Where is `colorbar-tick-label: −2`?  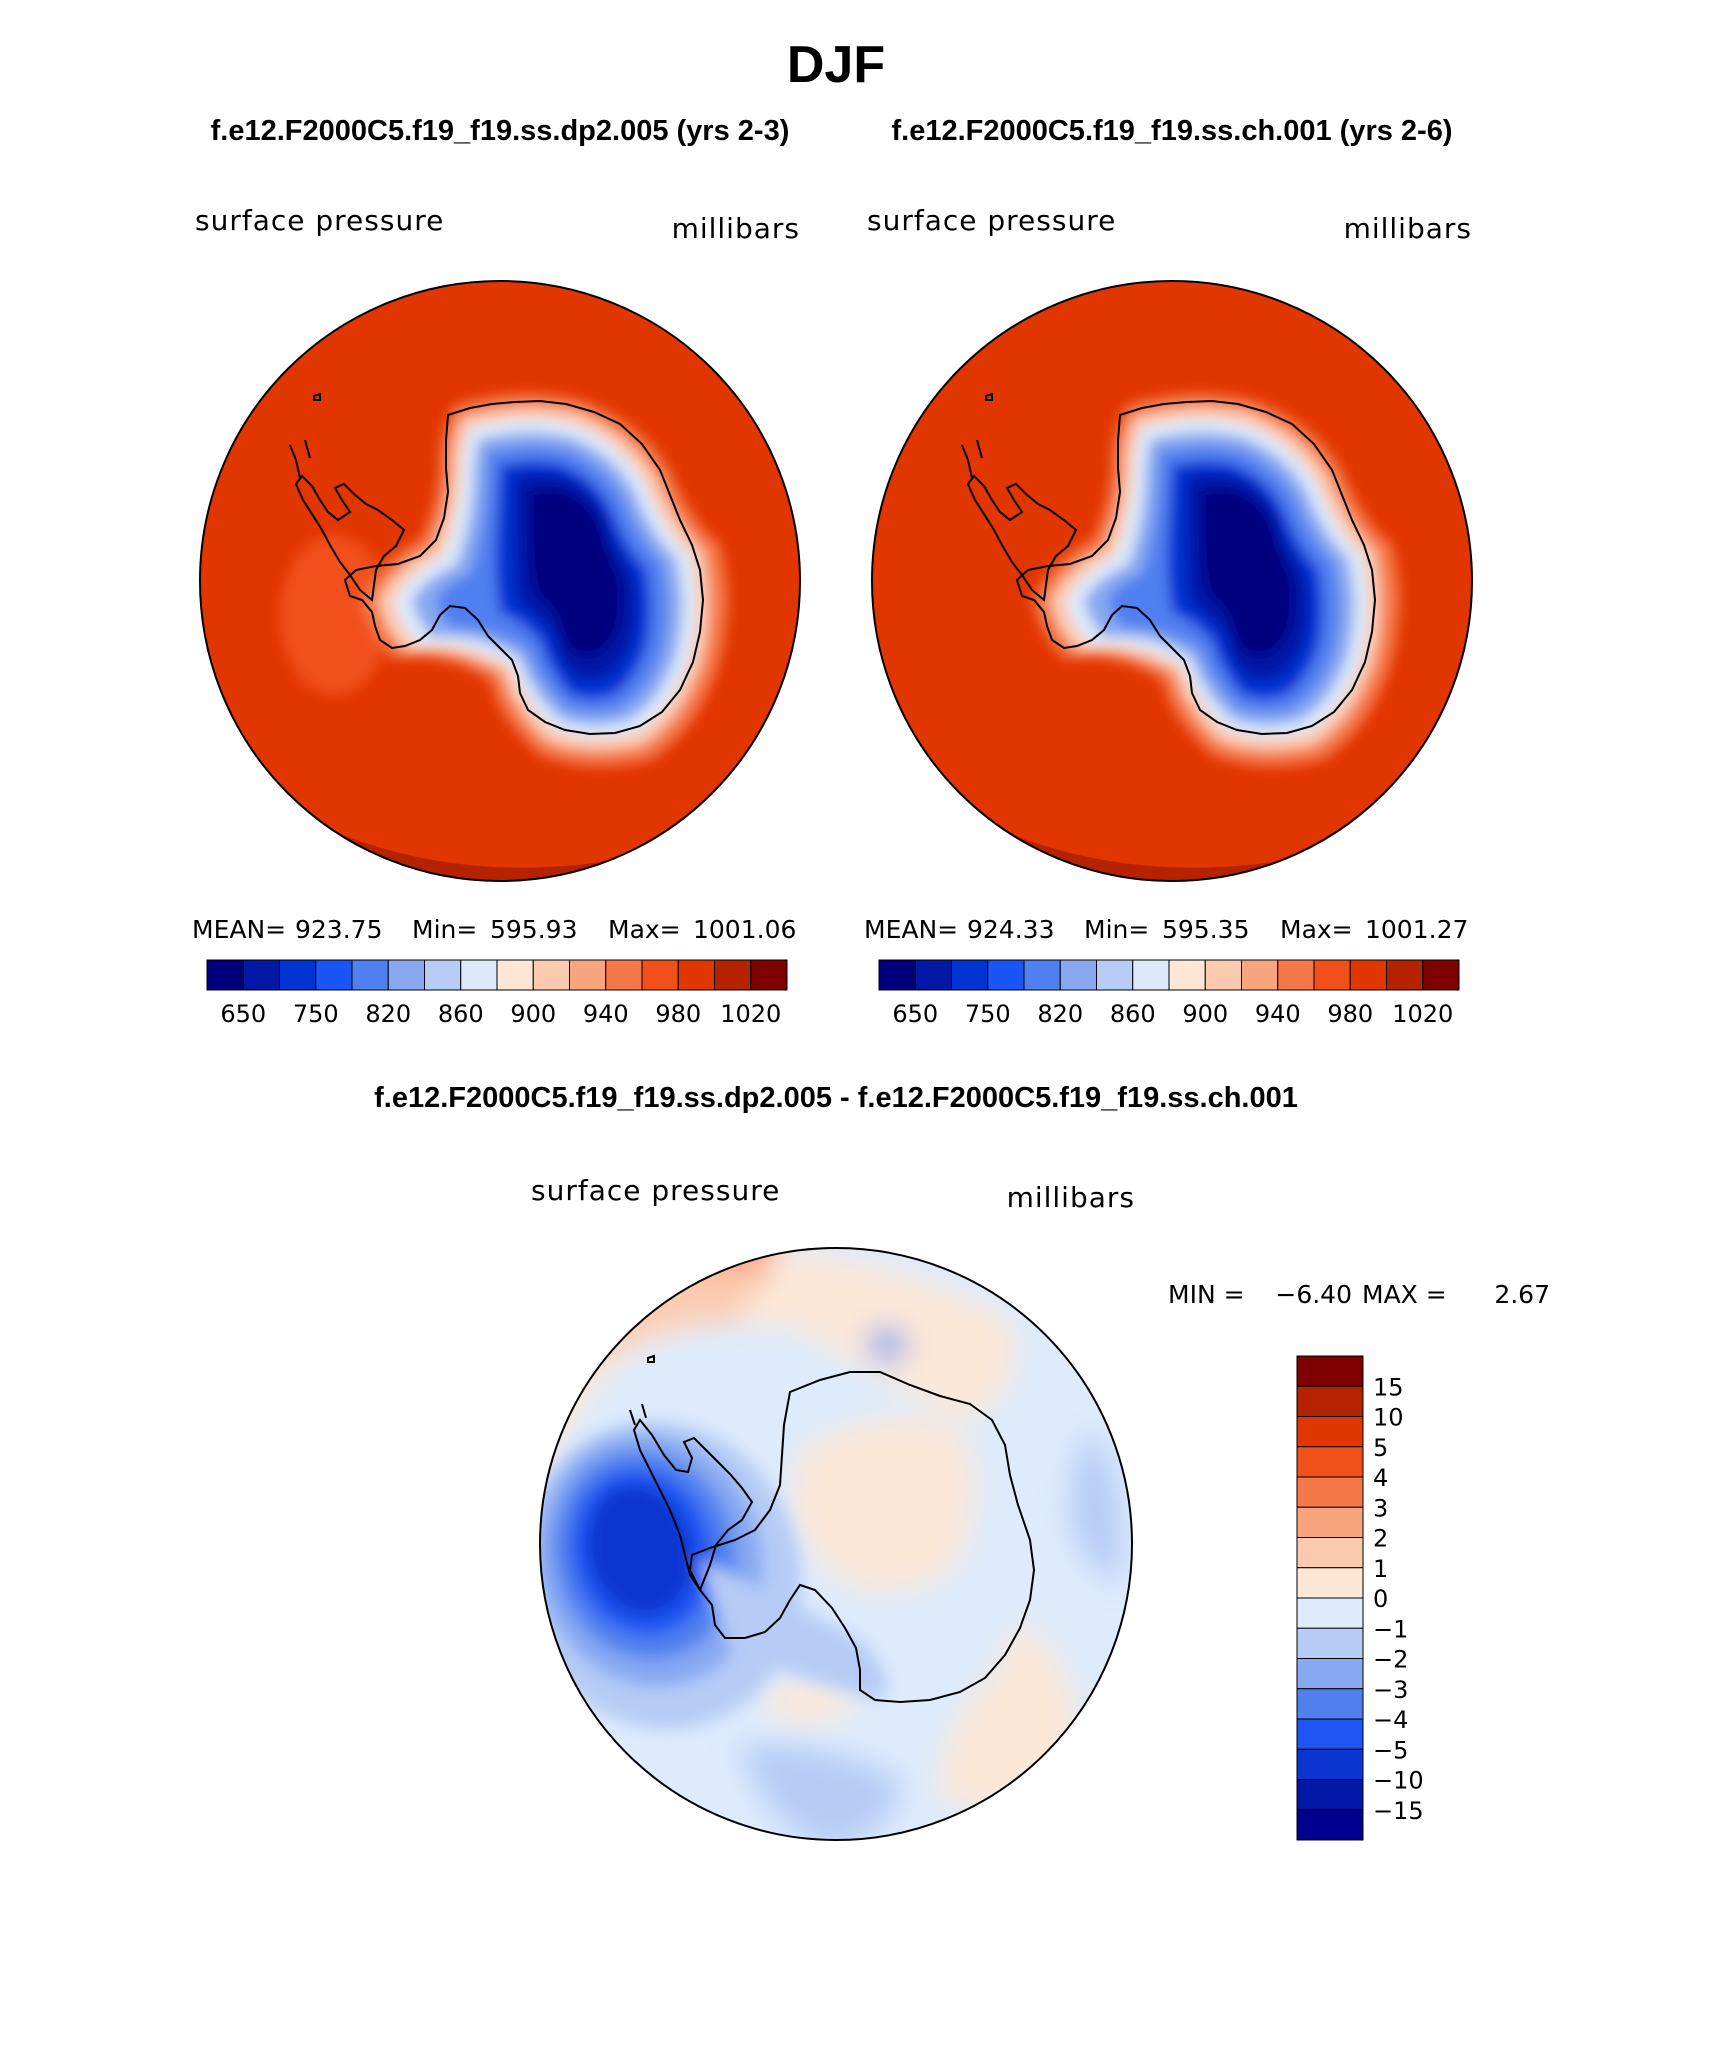 colorbar-tick-label: −2 is located at coordinates (1390, 1660).